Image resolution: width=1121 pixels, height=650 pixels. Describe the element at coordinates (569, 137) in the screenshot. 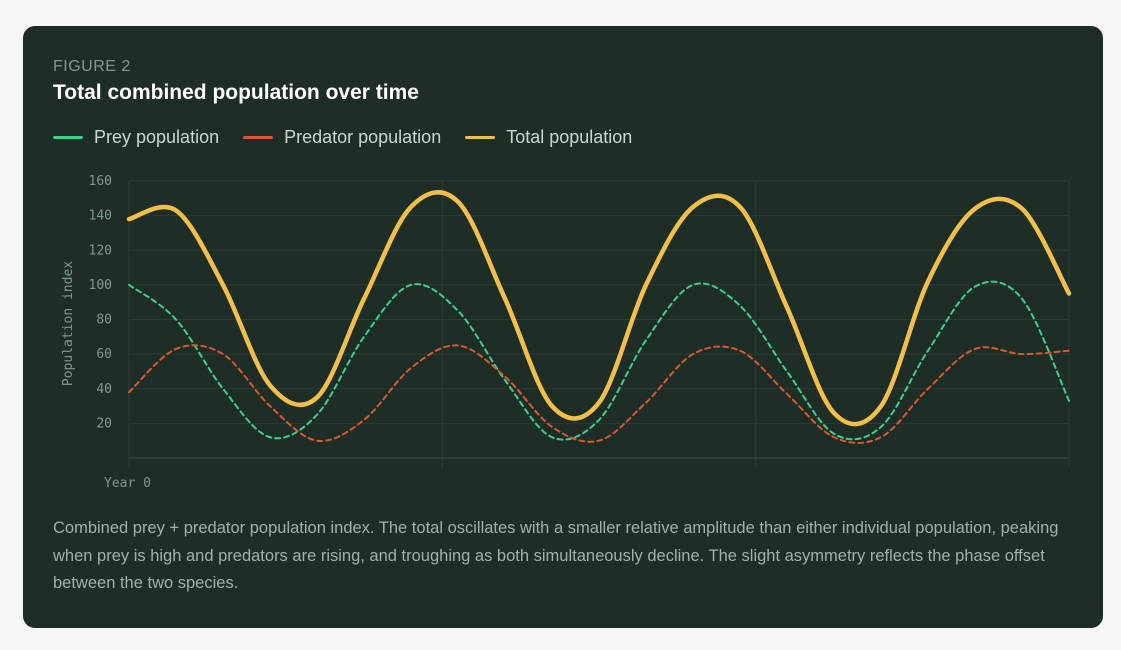

I see `legend-label-total: Total population` at that location.